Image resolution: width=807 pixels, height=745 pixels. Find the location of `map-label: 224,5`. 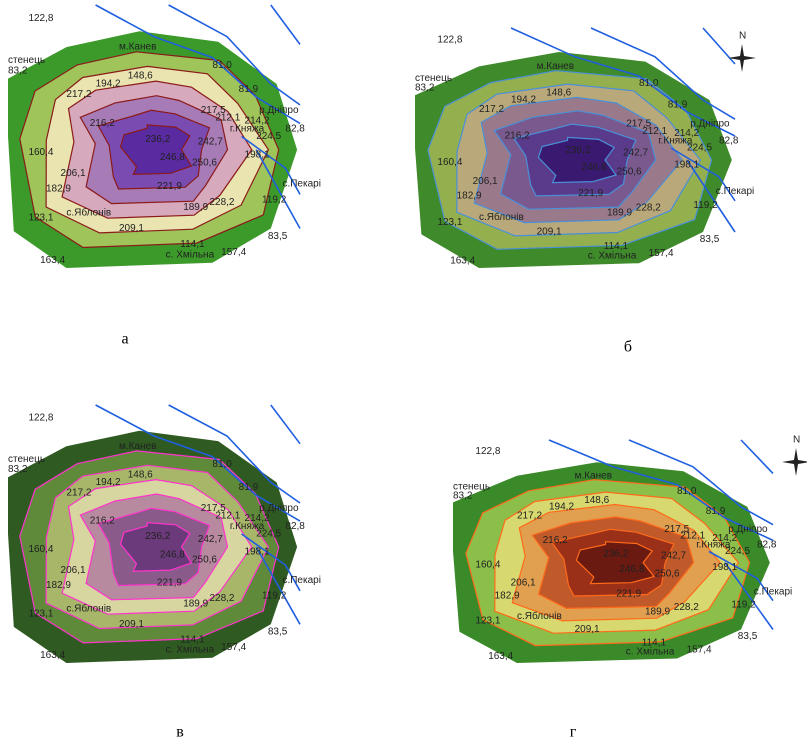

map-label: 224,5 is located at coordinates (737, 551).